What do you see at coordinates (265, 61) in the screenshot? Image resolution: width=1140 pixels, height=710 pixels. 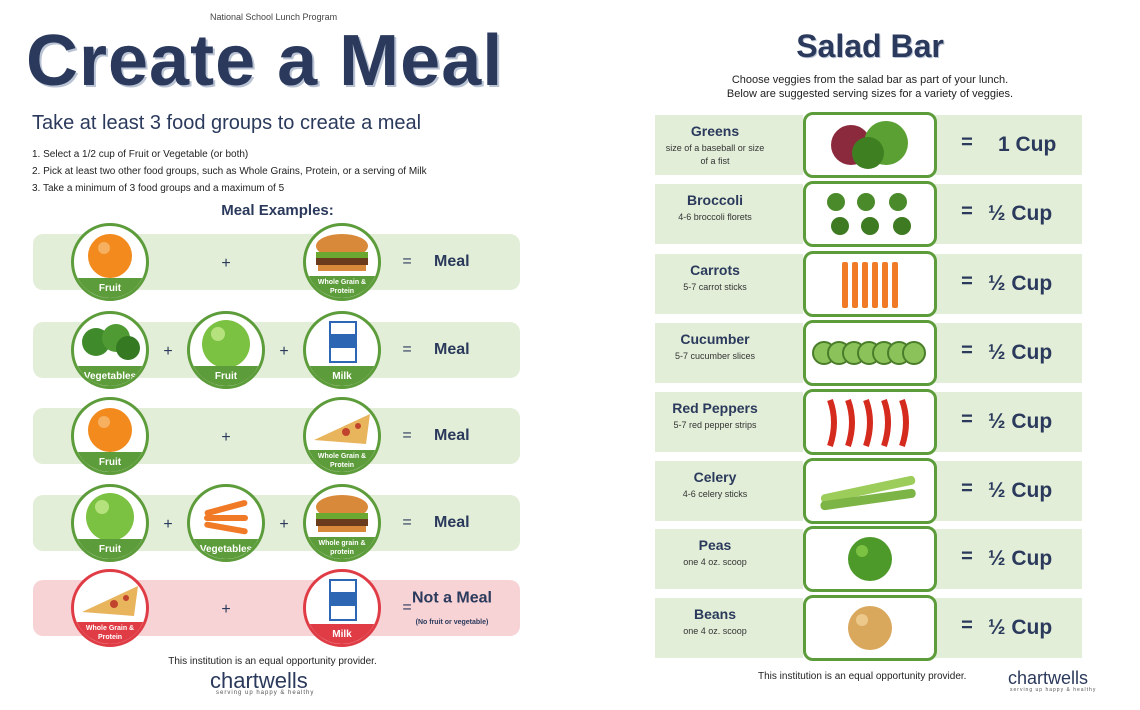 I see `title: Create a Meal` at bounding box center [265, 61].